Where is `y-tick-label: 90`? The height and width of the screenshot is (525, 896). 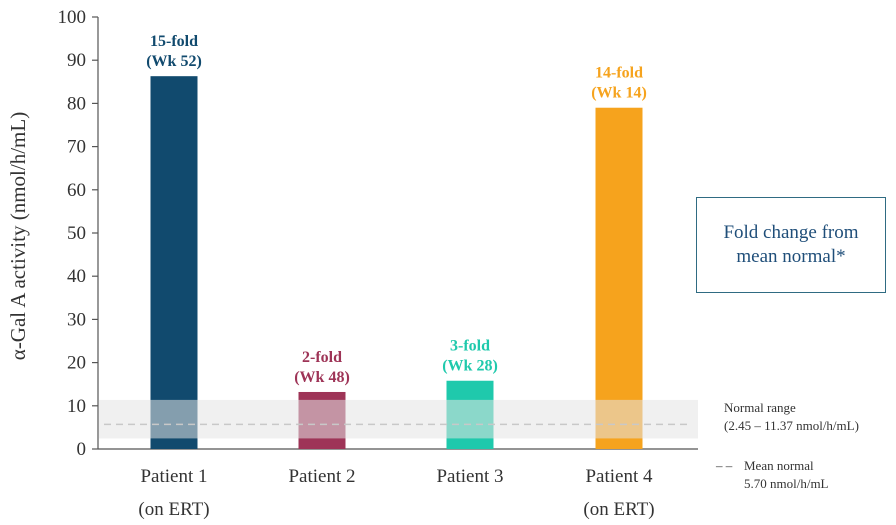
y-tick-label: 90 is located at coordinates (76, 60).